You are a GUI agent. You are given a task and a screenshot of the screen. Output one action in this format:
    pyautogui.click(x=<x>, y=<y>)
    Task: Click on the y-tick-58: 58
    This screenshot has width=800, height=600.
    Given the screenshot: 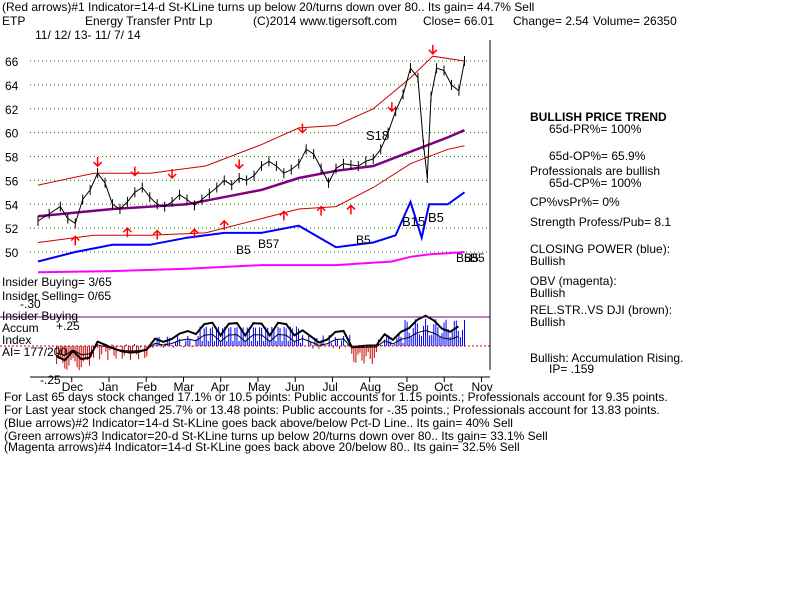 What is the action you would take?
    pyautogui.click(x=12, y=158)
    